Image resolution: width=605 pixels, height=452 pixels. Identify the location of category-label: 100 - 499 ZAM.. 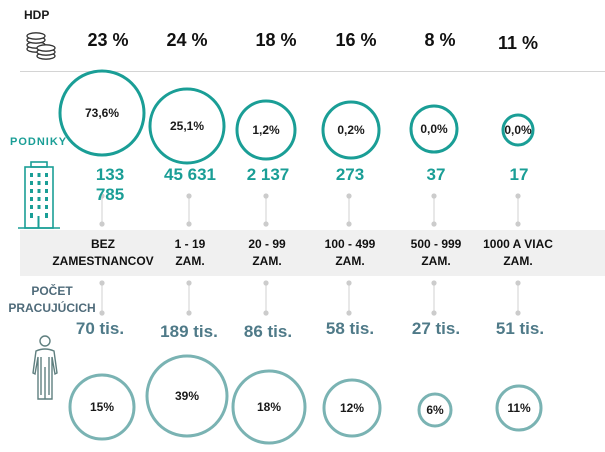
(350, 253).